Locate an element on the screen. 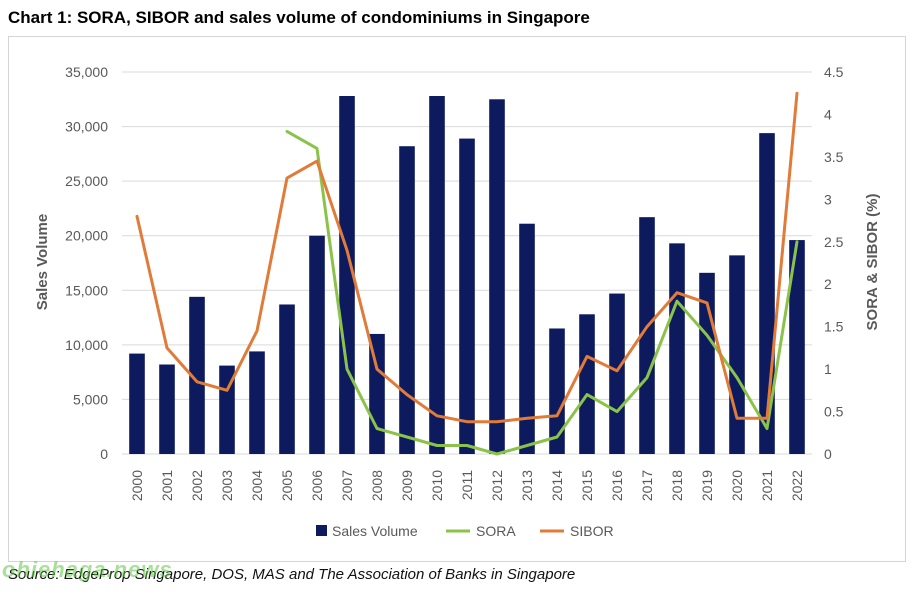 Image resolution: width=916 pixels, height=597 pixels. y-tick-label: 15,000 is located at coordinates (86, 290).